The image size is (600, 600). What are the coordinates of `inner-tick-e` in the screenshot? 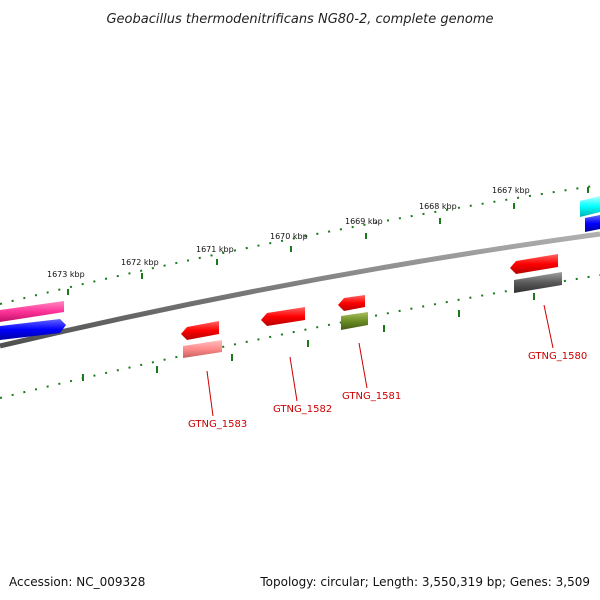 It's located at (384, 328).